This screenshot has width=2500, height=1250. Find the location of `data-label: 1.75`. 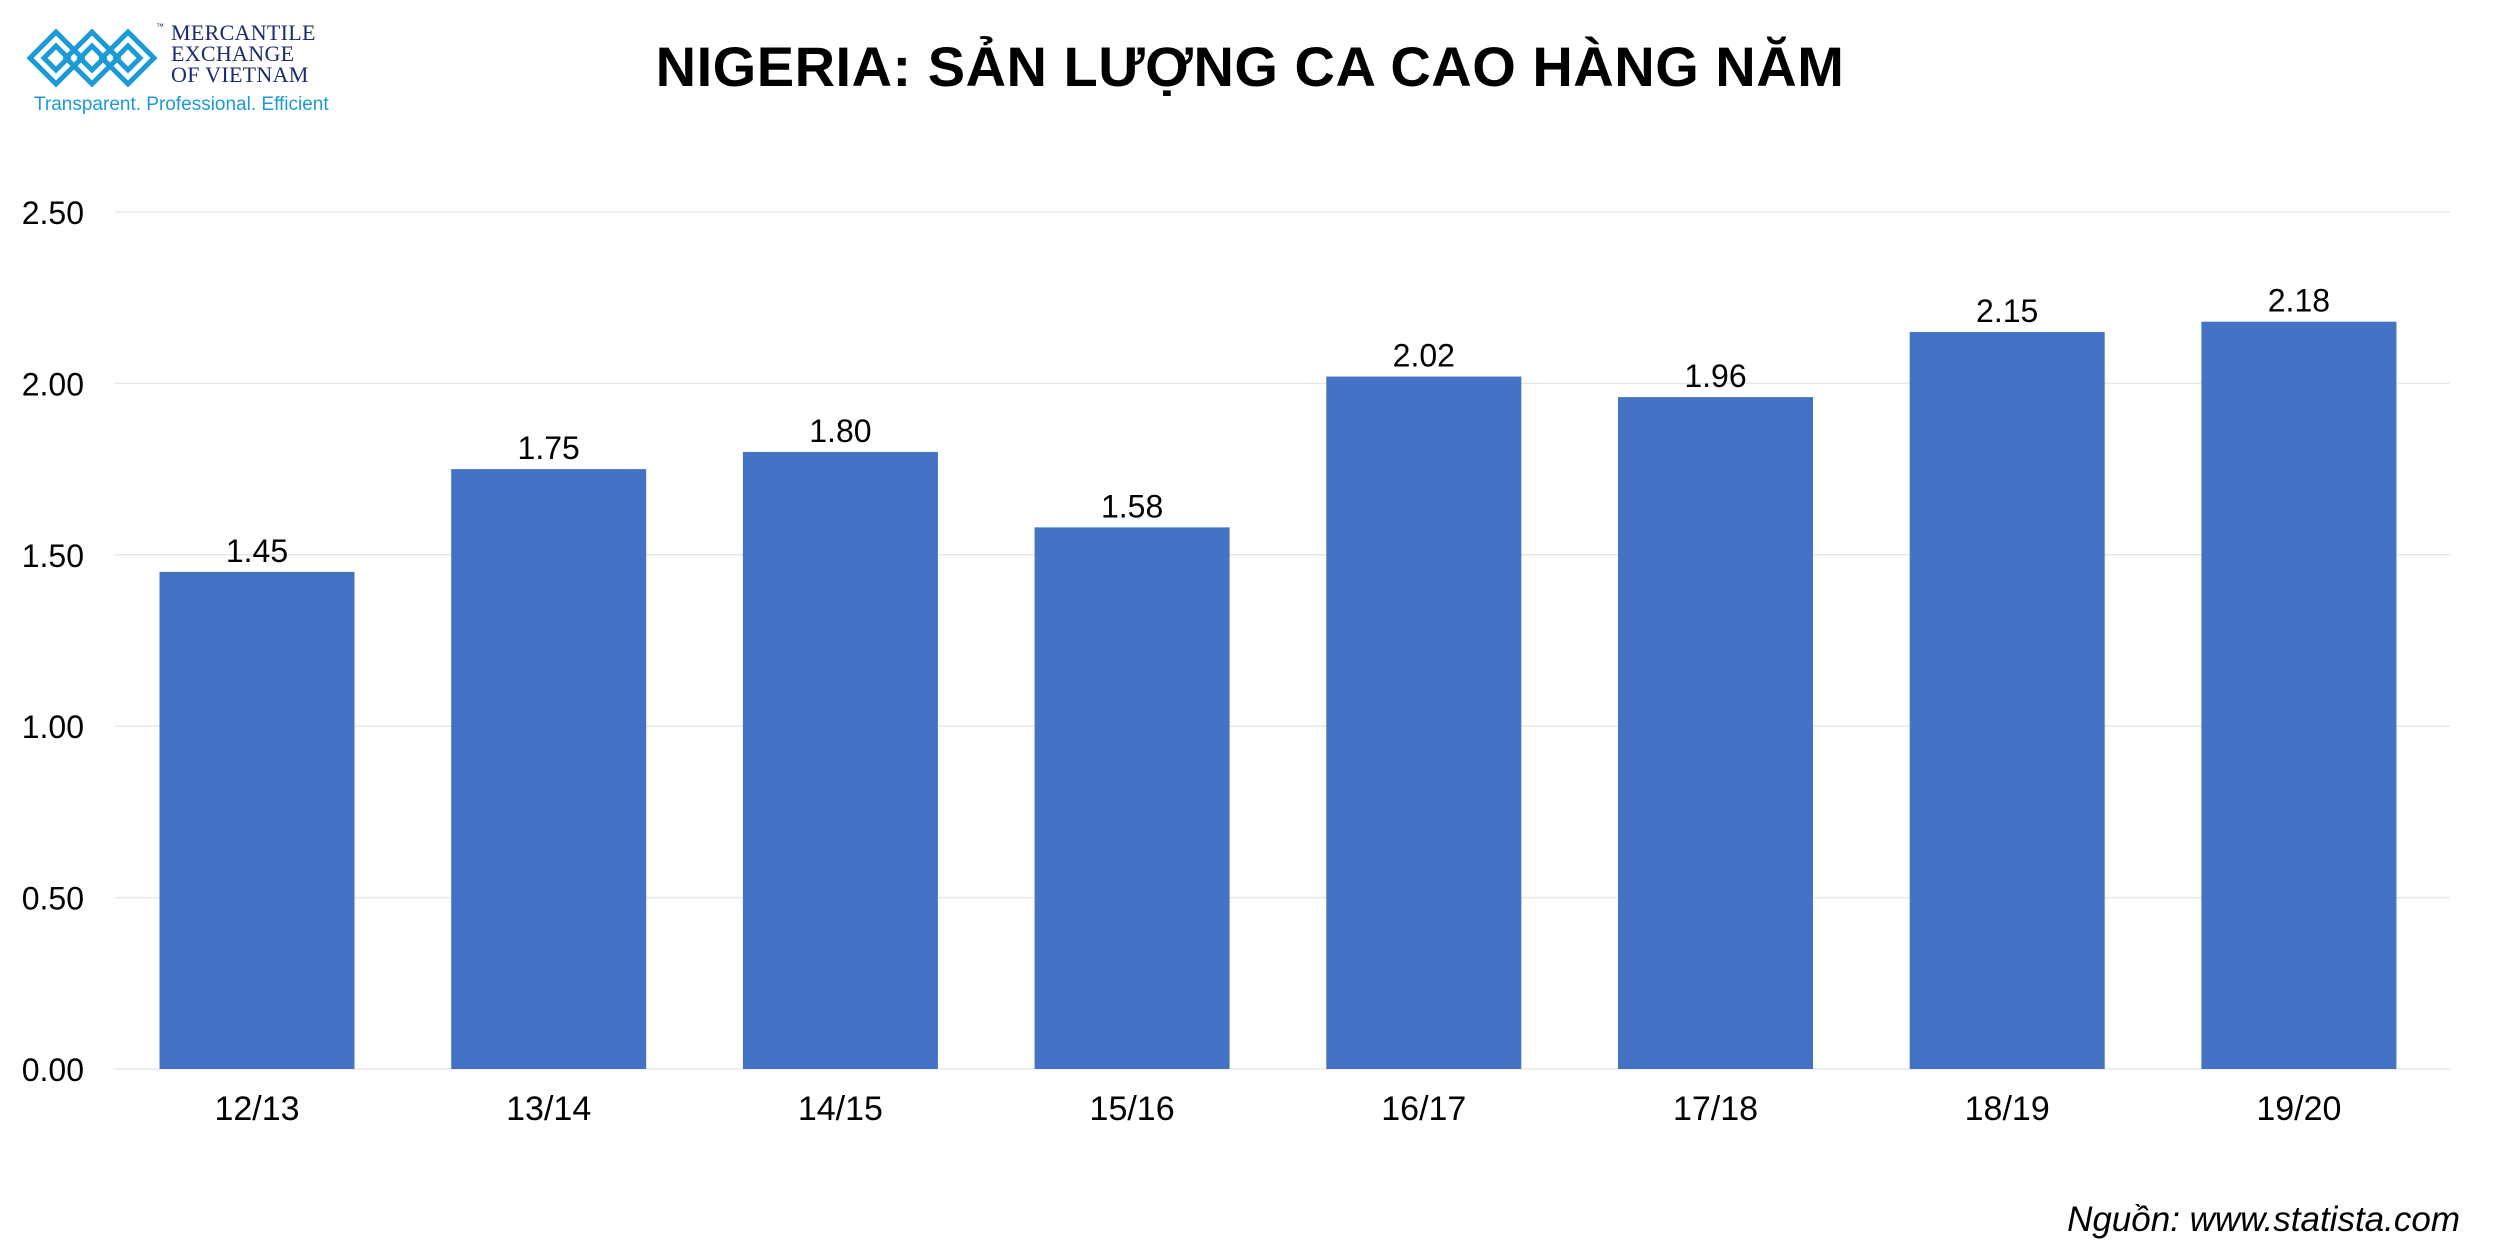

data-label: 1.75 is located at coordinates (549, 448).